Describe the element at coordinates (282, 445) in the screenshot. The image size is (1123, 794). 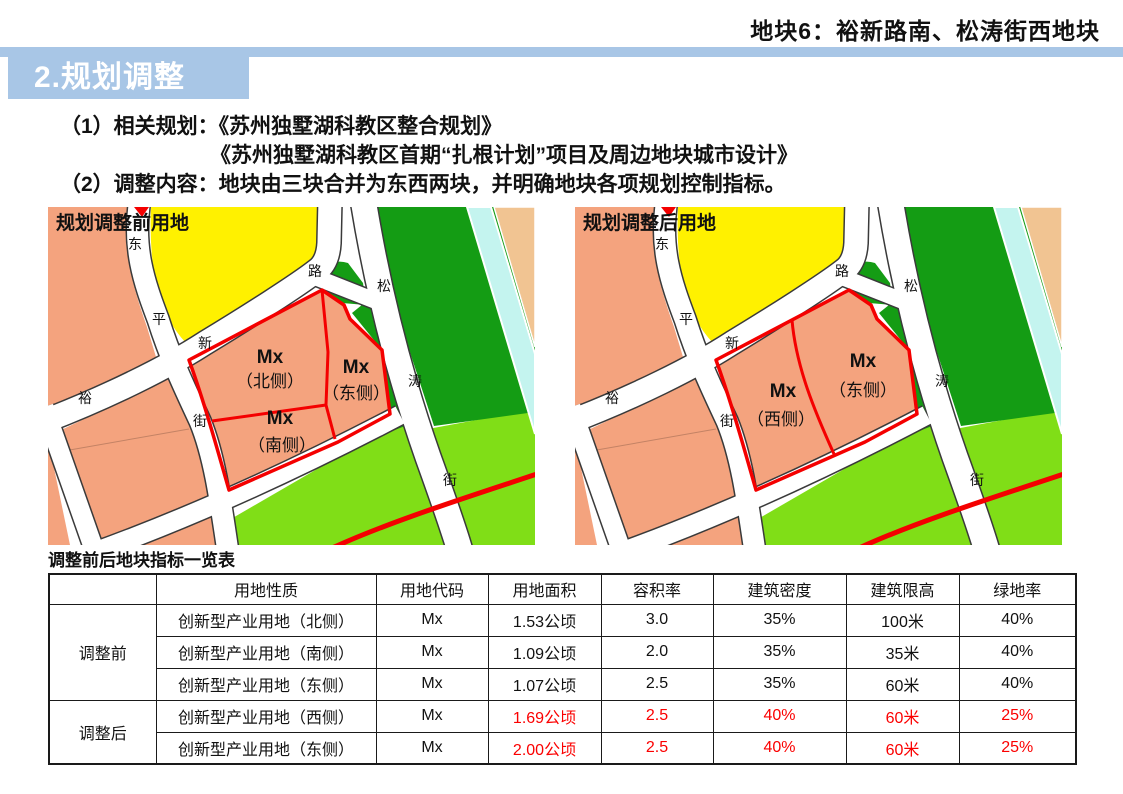
I see `parcel-label-south-side: （南侧）` at that location.